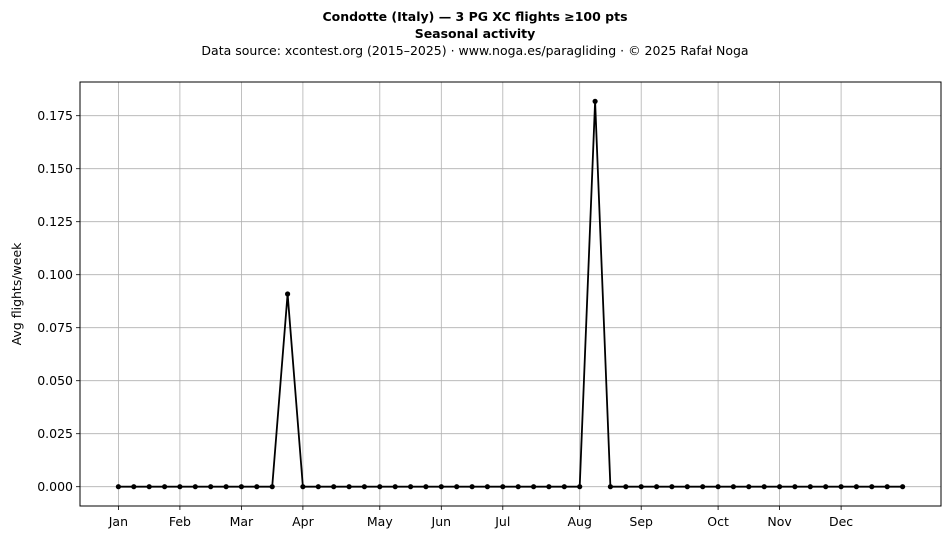  What do you see at coordinates (718, 521) in the screenshot?
I see `x-tick-label: Oct` at bounding box center [718, 521].